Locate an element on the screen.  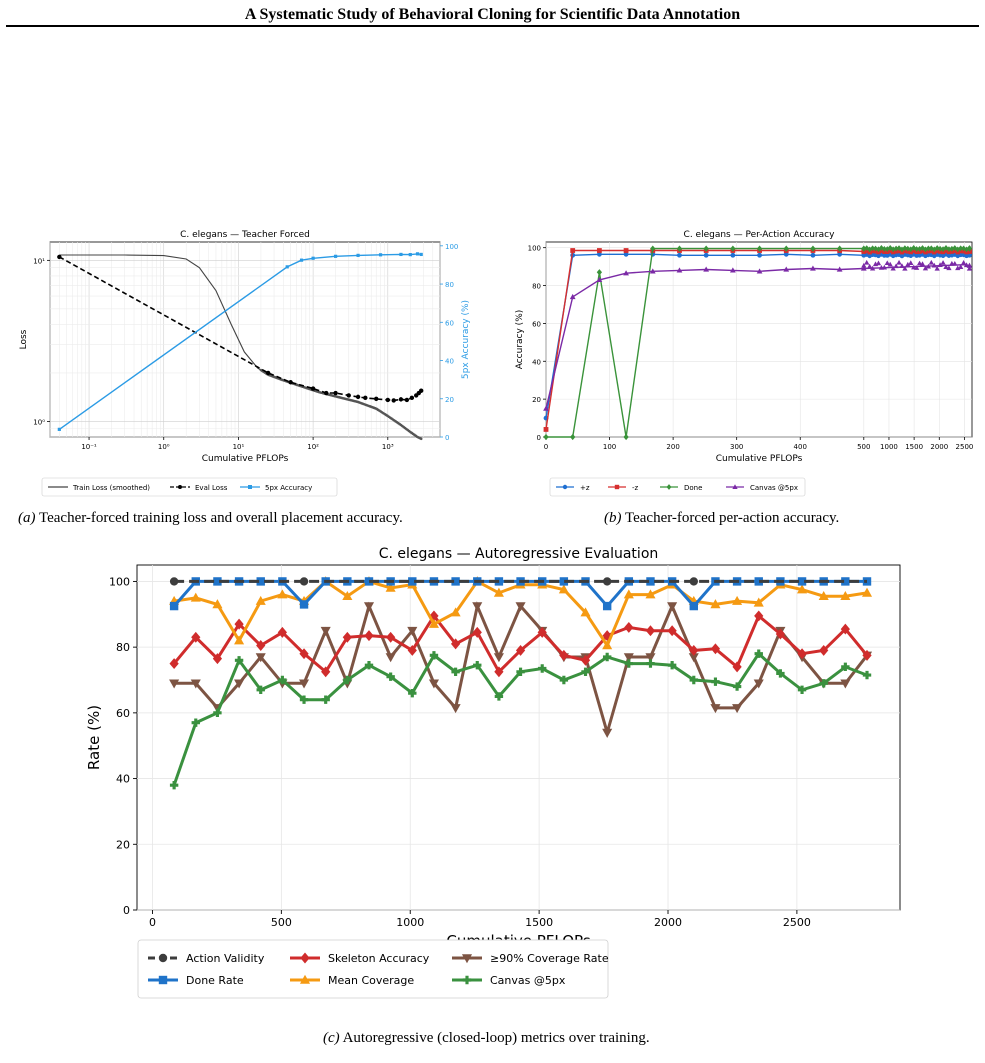
legend-label: Train Loss (smoothed) is located at coordinates (111, 488).